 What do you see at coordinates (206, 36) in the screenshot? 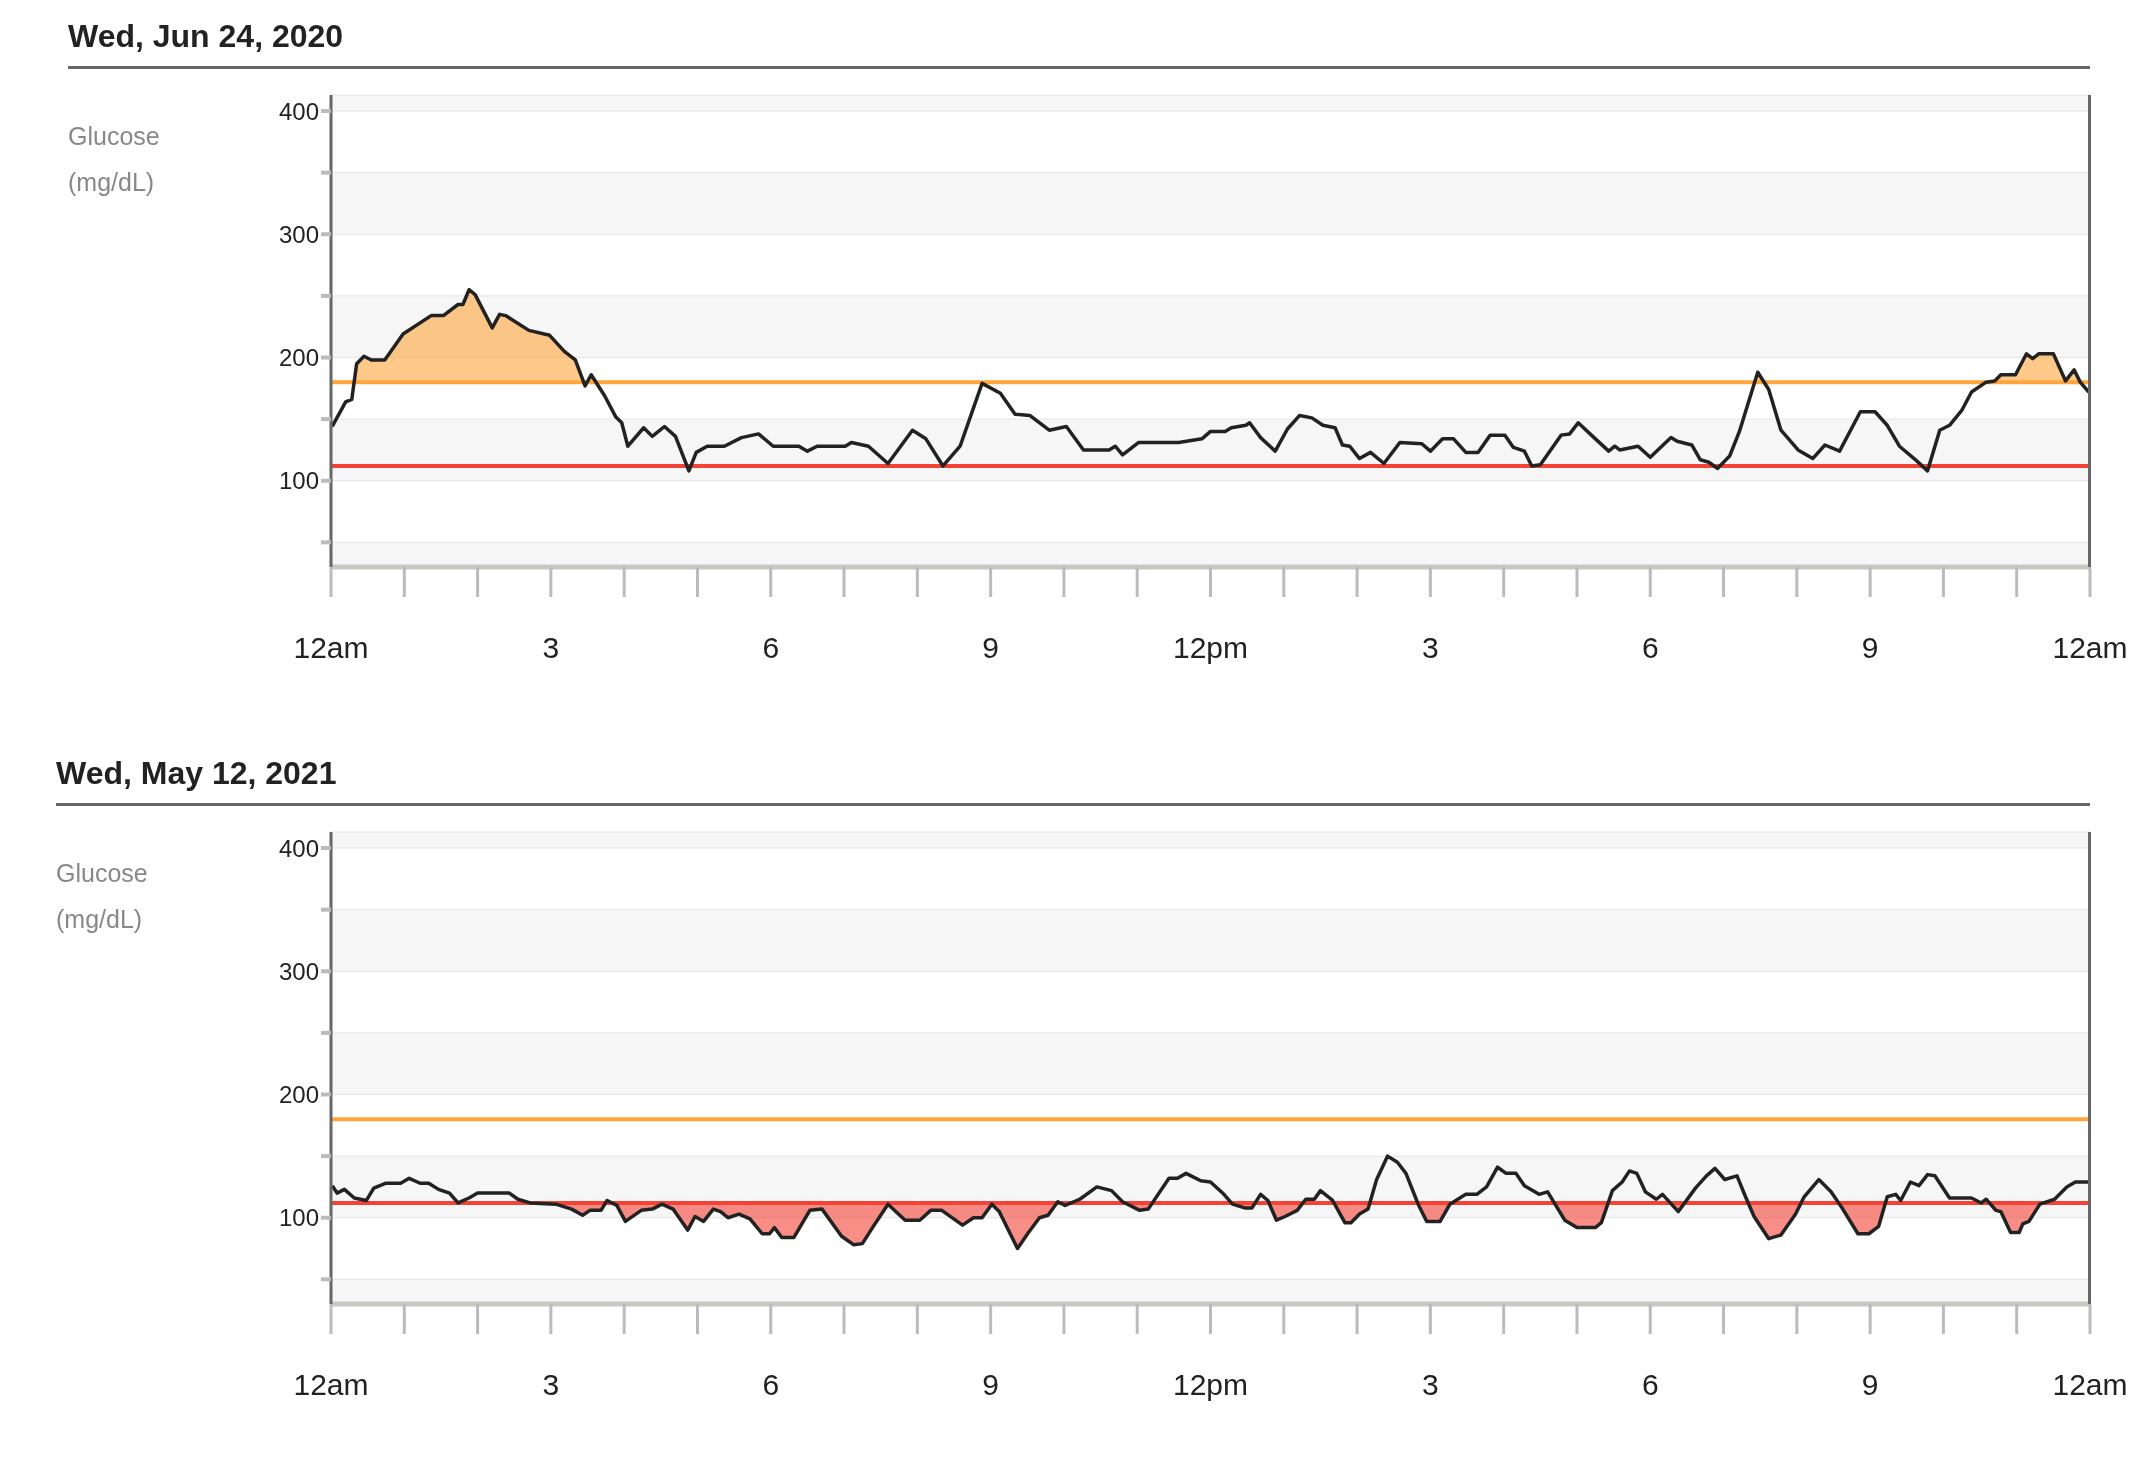
I see `chart-title: Wed, Jun 24, 2020` at bounding box center [206, 36].